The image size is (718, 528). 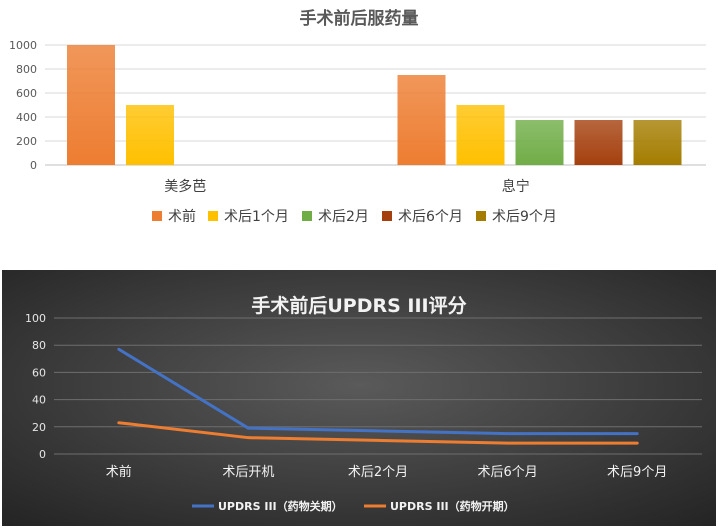 What do you see at coordinates (185, 186) in the screenshot?
I see `chart1-category-label: 美多芭` at bounding box center [185, 186].